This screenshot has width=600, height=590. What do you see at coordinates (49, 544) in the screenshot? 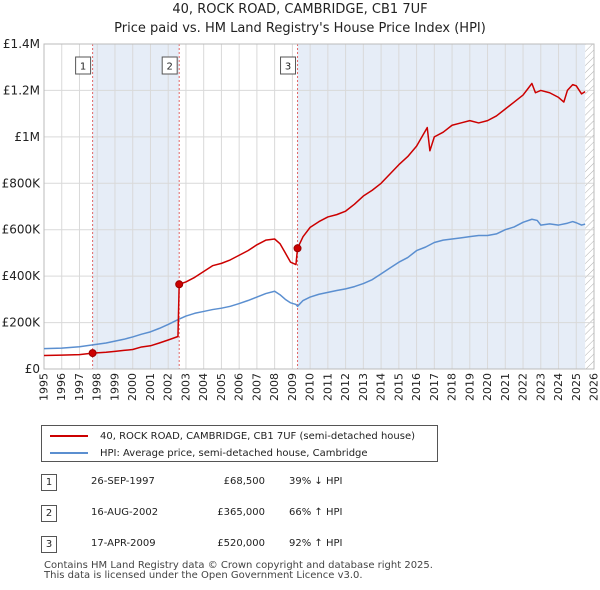
I see `sale-number: 3` at bounding box center [49, 544].